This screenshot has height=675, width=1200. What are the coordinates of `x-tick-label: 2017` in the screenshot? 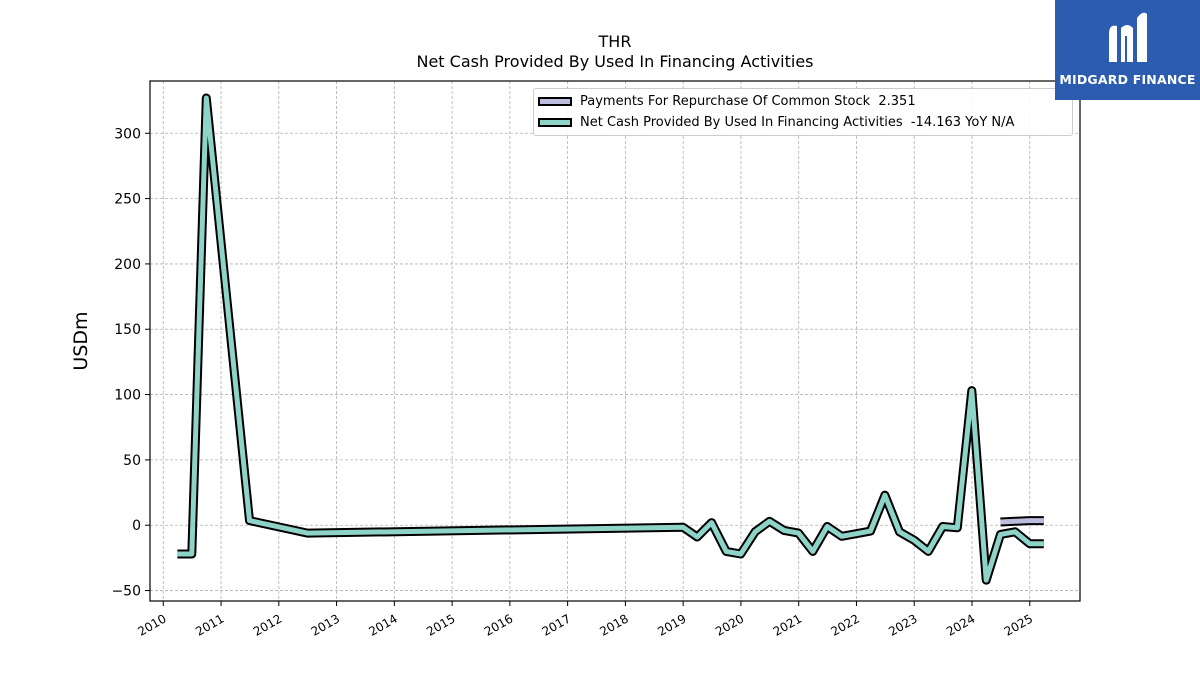 It's located at (556, 624).